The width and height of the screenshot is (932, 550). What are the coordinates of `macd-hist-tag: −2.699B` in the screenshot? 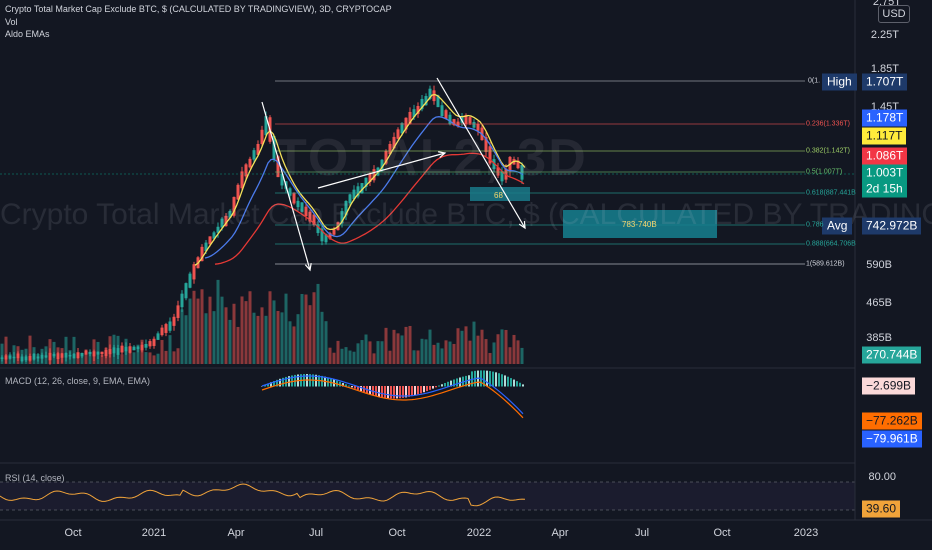 It's located at (889, 386).